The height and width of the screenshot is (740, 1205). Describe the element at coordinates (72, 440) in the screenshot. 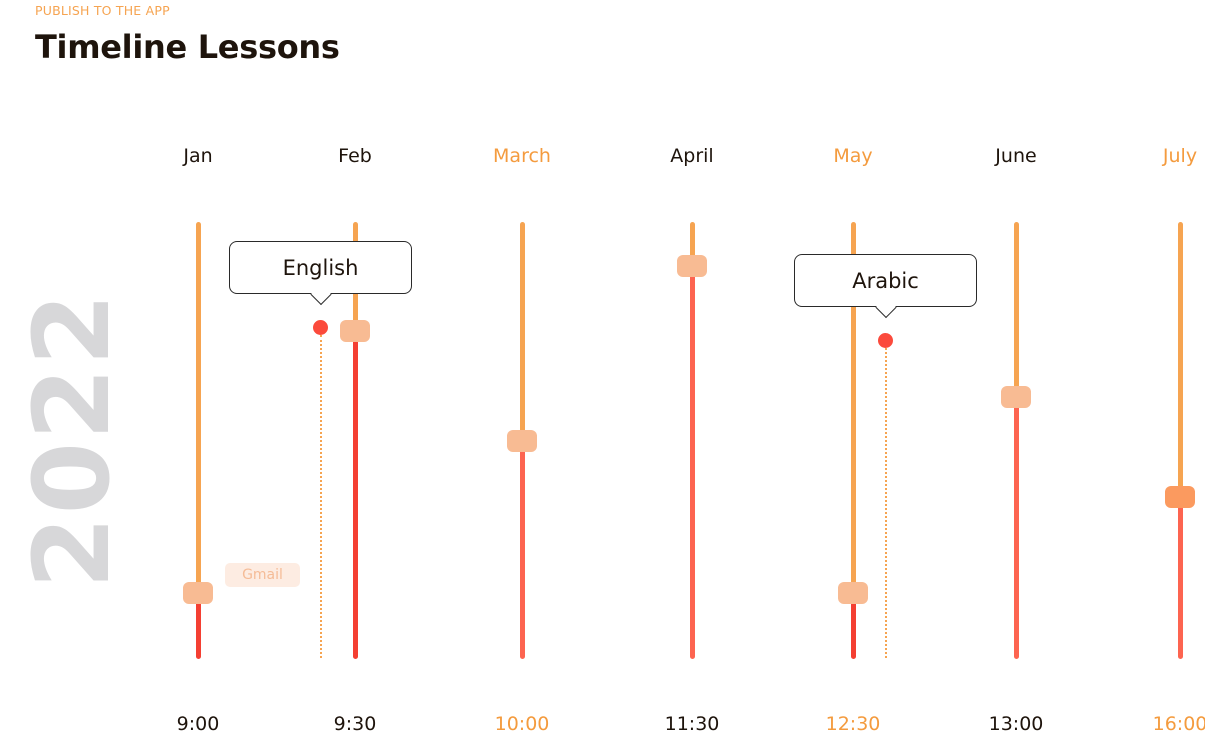

I see `year-watermark: 2022` at that location.